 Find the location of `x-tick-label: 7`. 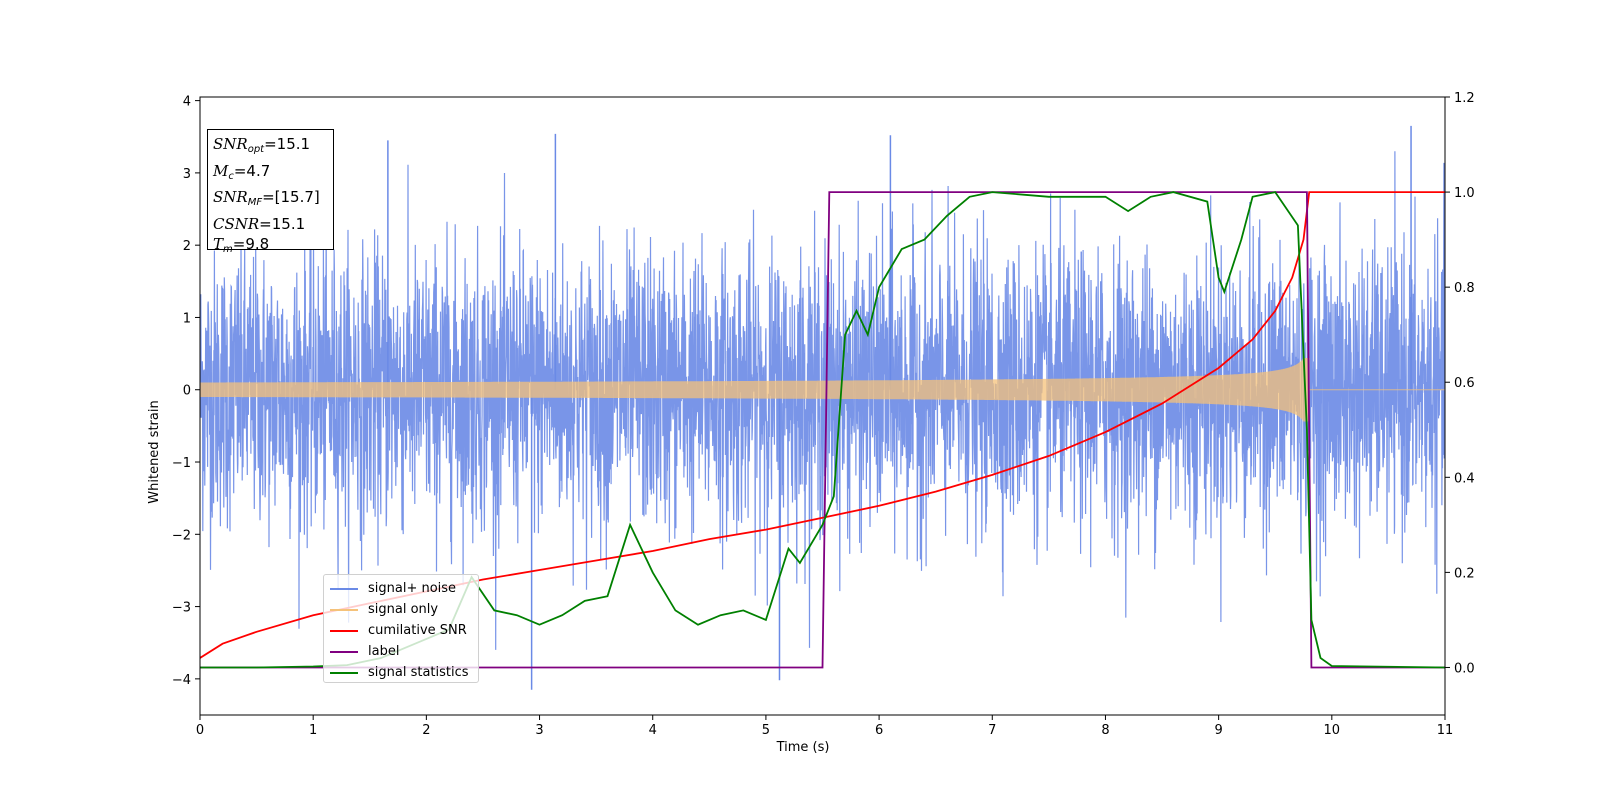

x-tick-label: 7 is located at coordinates (992, 730).